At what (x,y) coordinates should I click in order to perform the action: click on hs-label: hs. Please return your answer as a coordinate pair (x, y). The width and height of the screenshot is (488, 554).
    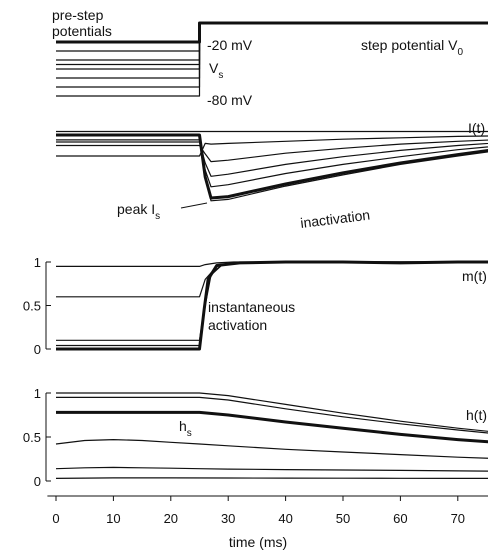
    Looking at the image, I should click on (185, 428).